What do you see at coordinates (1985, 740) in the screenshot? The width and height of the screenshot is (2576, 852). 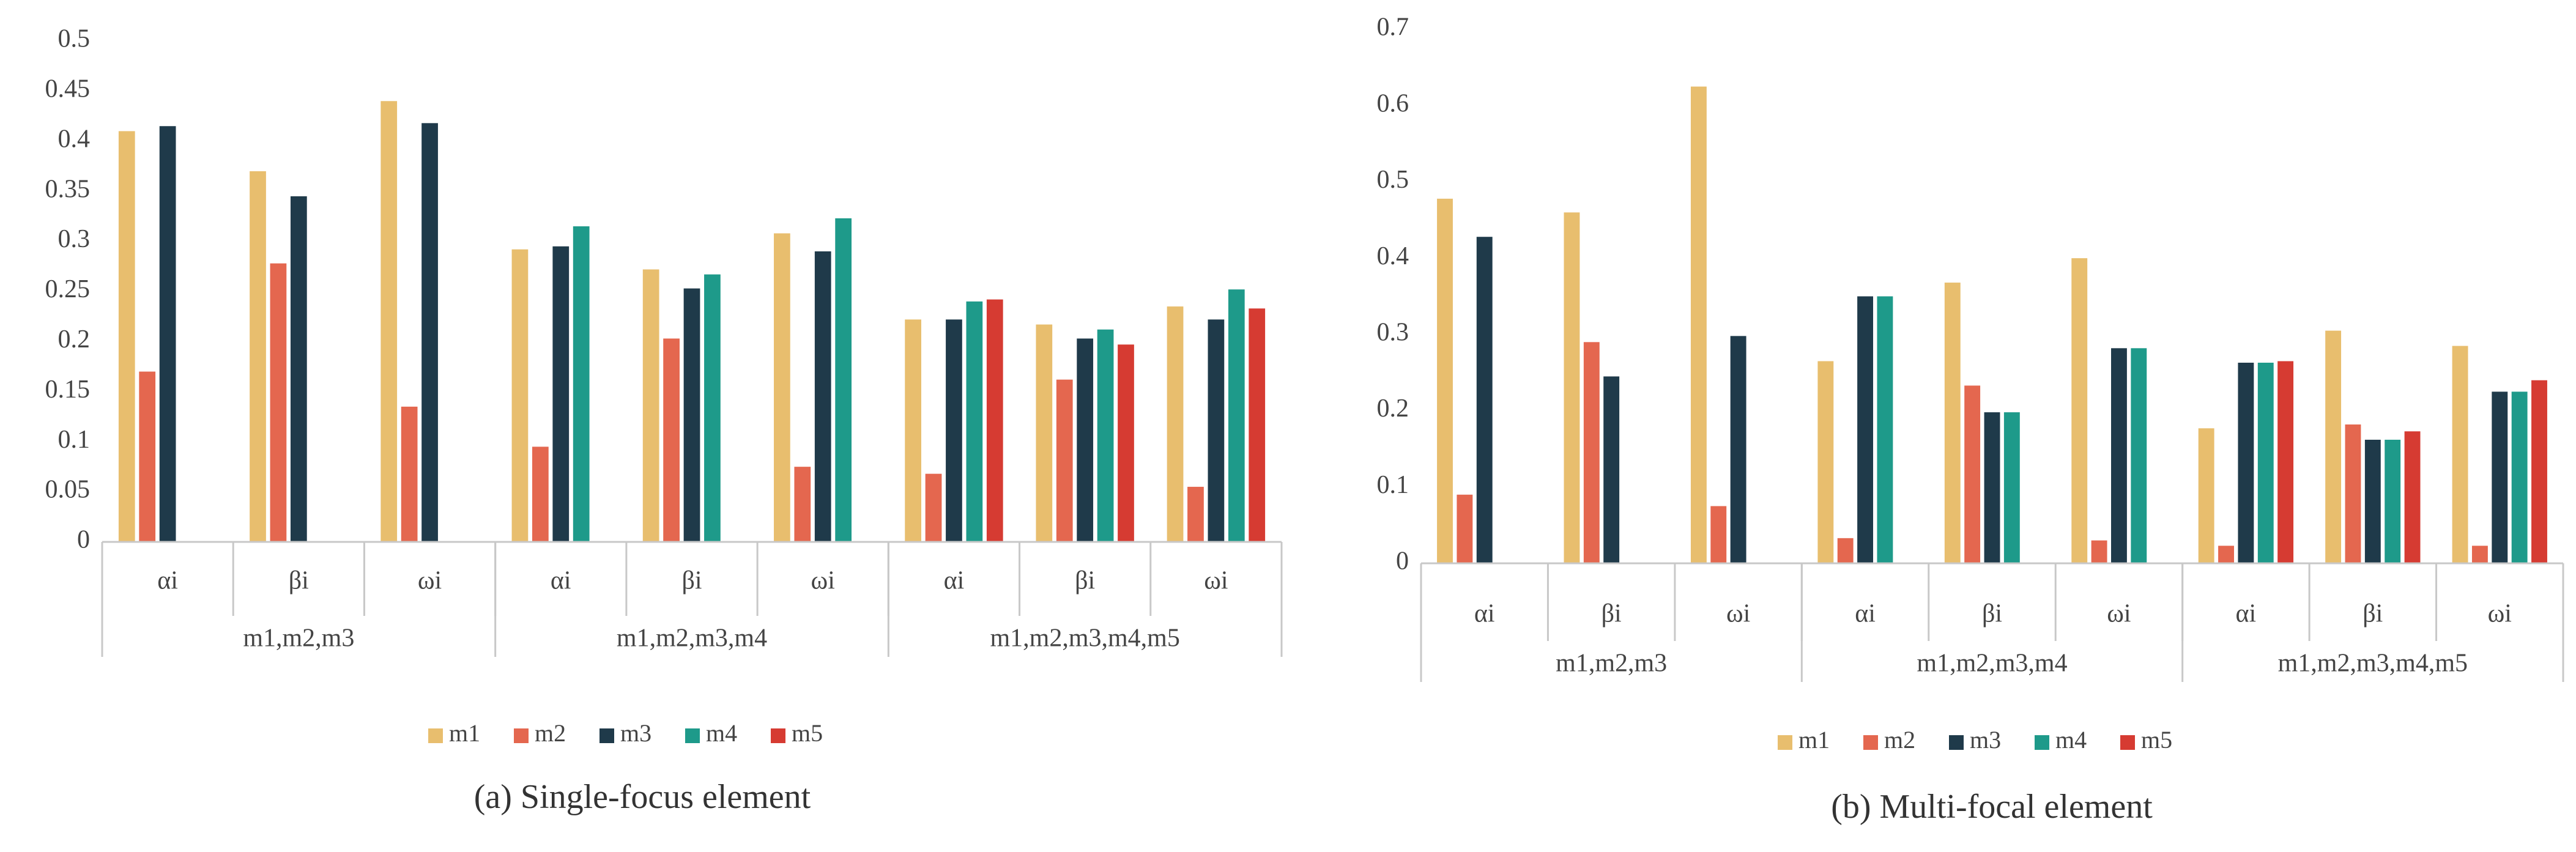 I see `legend-label: m3` at bounding box center [1985, 740].